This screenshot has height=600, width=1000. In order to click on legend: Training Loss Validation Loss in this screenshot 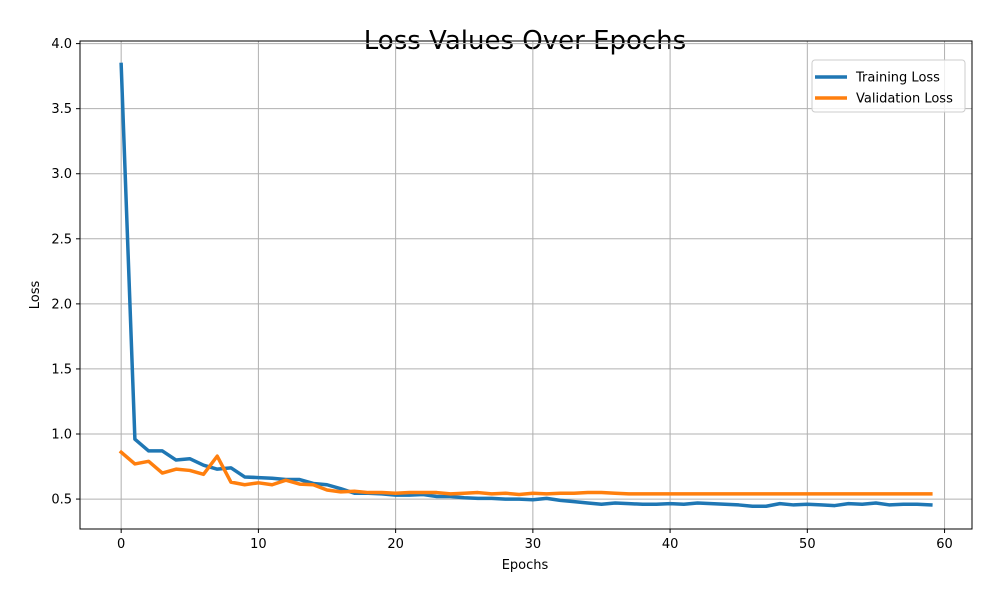, I will do `click(888, 86)`.